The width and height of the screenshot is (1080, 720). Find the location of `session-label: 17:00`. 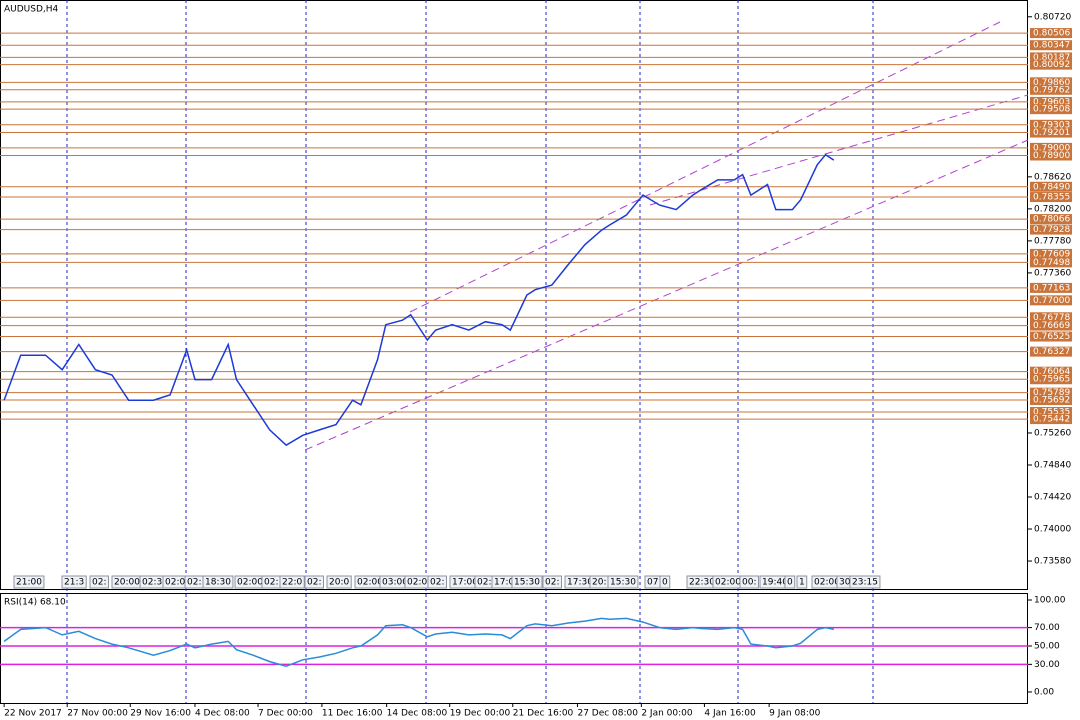

session-label: 17:00 is located at coordinates (465, 583).